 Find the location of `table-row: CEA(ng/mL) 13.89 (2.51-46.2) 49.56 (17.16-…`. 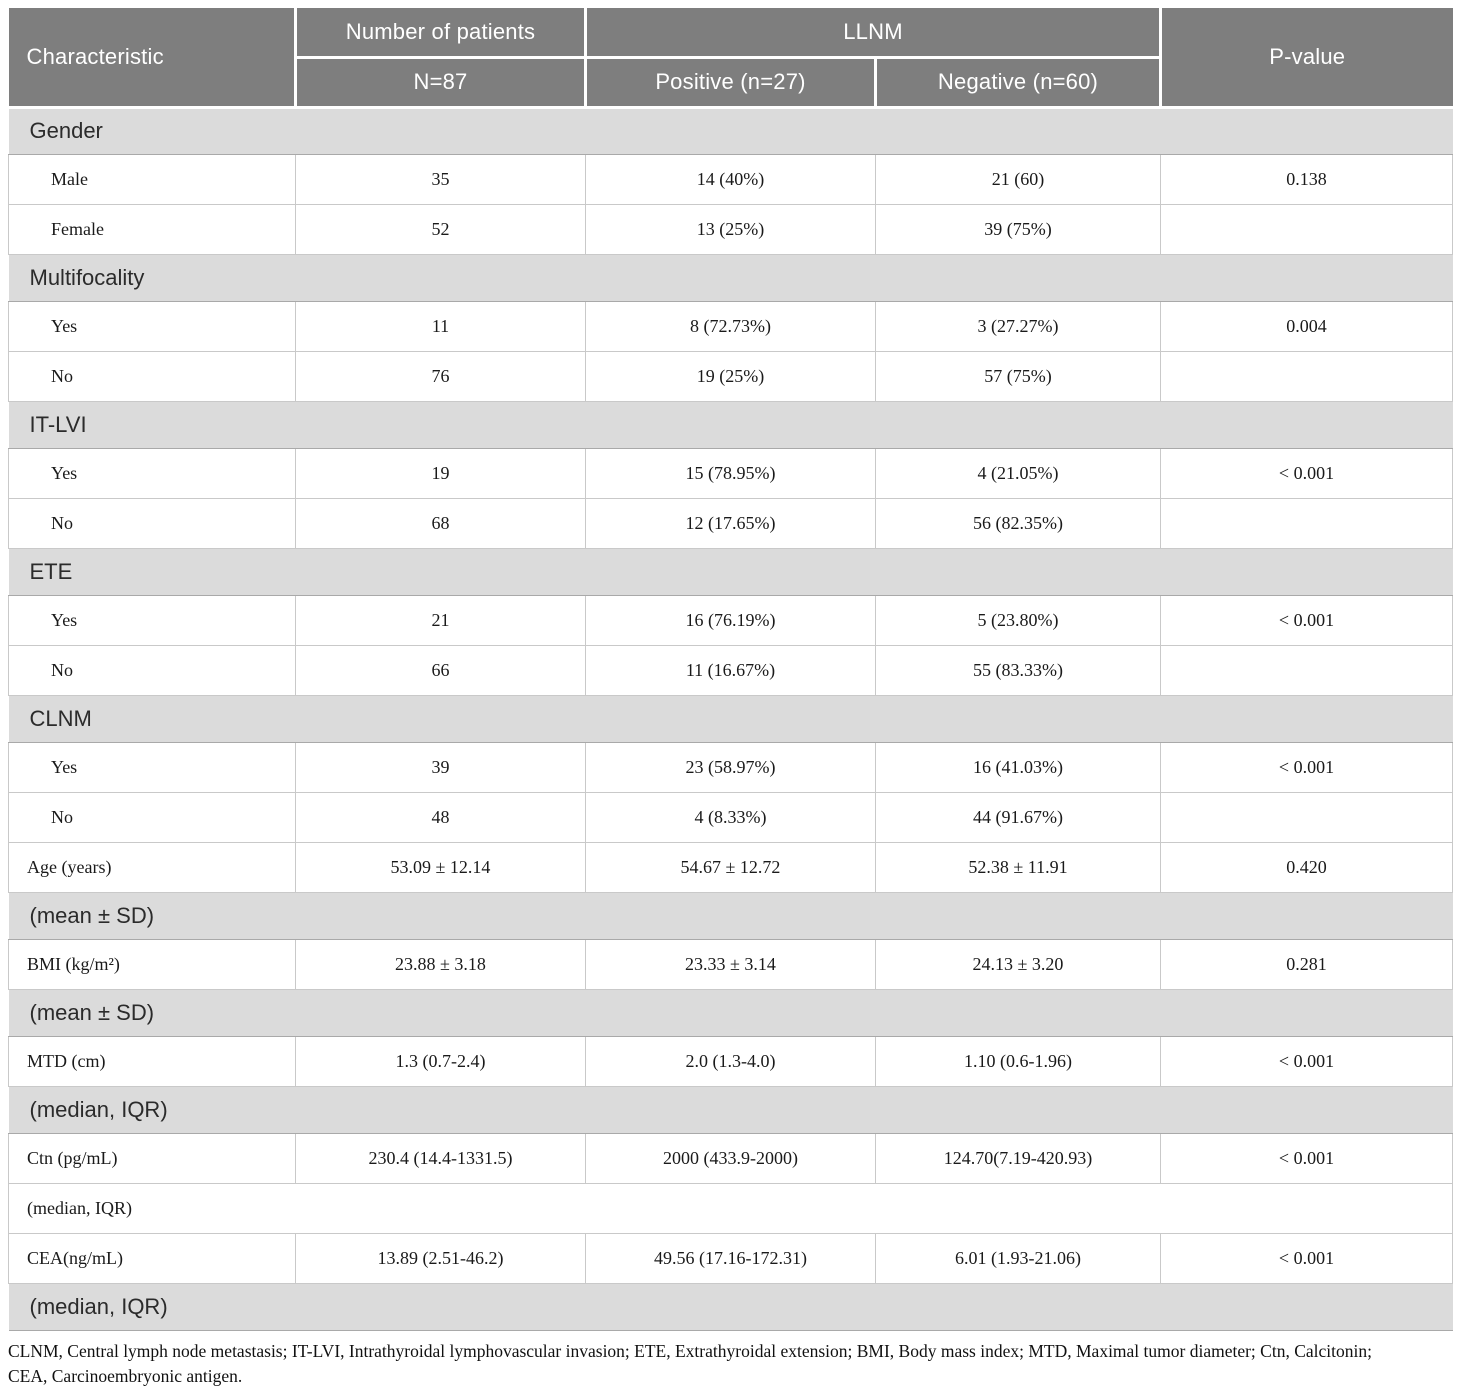

table-row: CEA(ng/mL) 13.89 (2.51-46.2) 49.56 (17.16-… is located at coordinates (730, 1258).